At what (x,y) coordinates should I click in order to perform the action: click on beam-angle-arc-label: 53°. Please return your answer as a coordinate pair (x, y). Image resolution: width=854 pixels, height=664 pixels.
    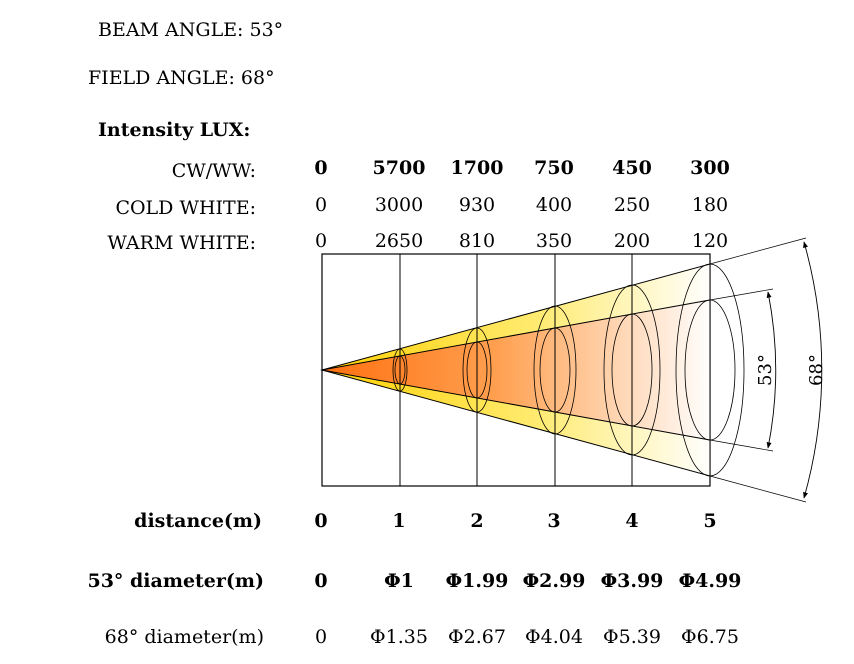
    Looking at the image, I should click on (765, 370).